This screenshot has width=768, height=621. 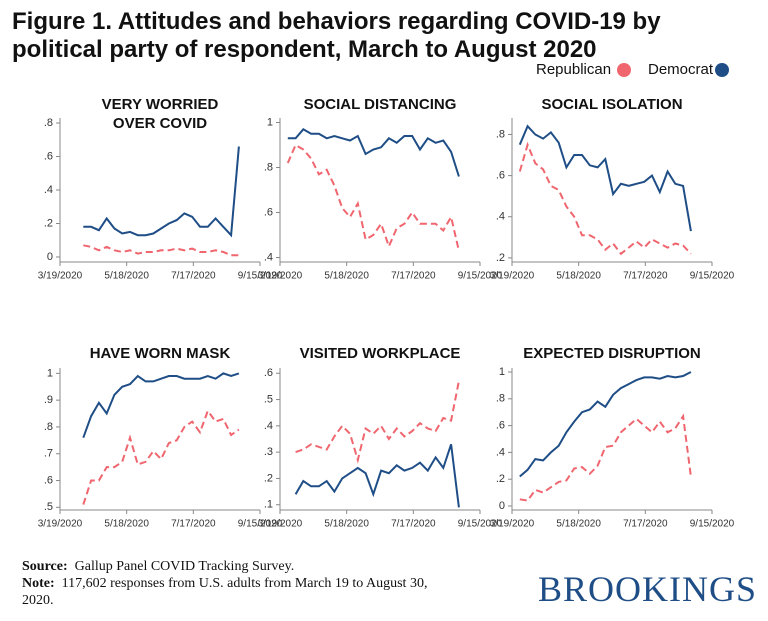 I want to click on y-tick-label: .1, so click(x=268, y=505).